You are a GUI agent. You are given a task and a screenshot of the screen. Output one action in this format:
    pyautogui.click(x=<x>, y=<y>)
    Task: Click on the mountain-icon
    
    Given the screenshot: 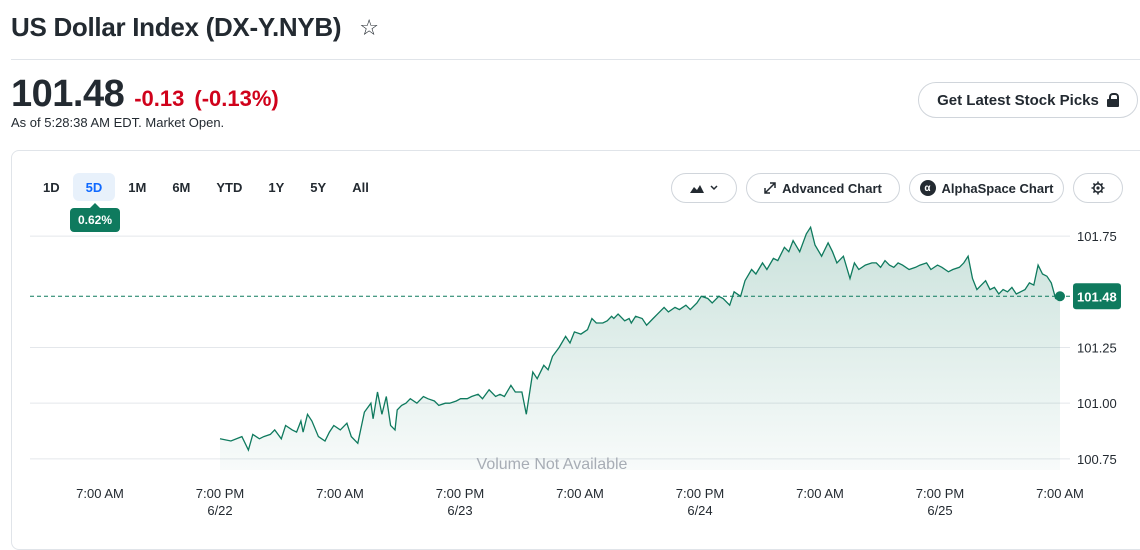 What is the action you would take?
    pyautogui.click(x=697, y=188)
    